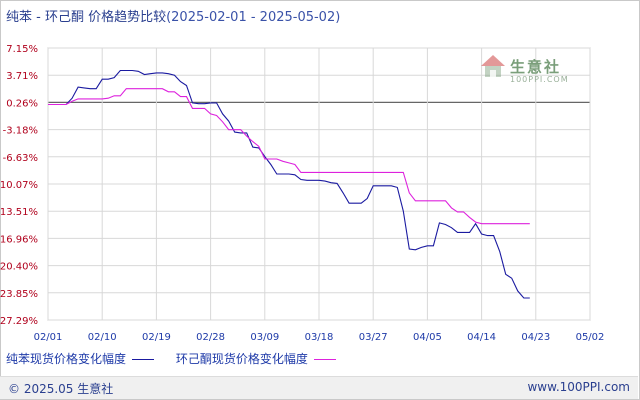 This screenshot has height=400, width=640. What do you see at coordinates (143, 359) in the screenshot?
I see `legend-swatch-benzene` at bounding box center [143, 359].